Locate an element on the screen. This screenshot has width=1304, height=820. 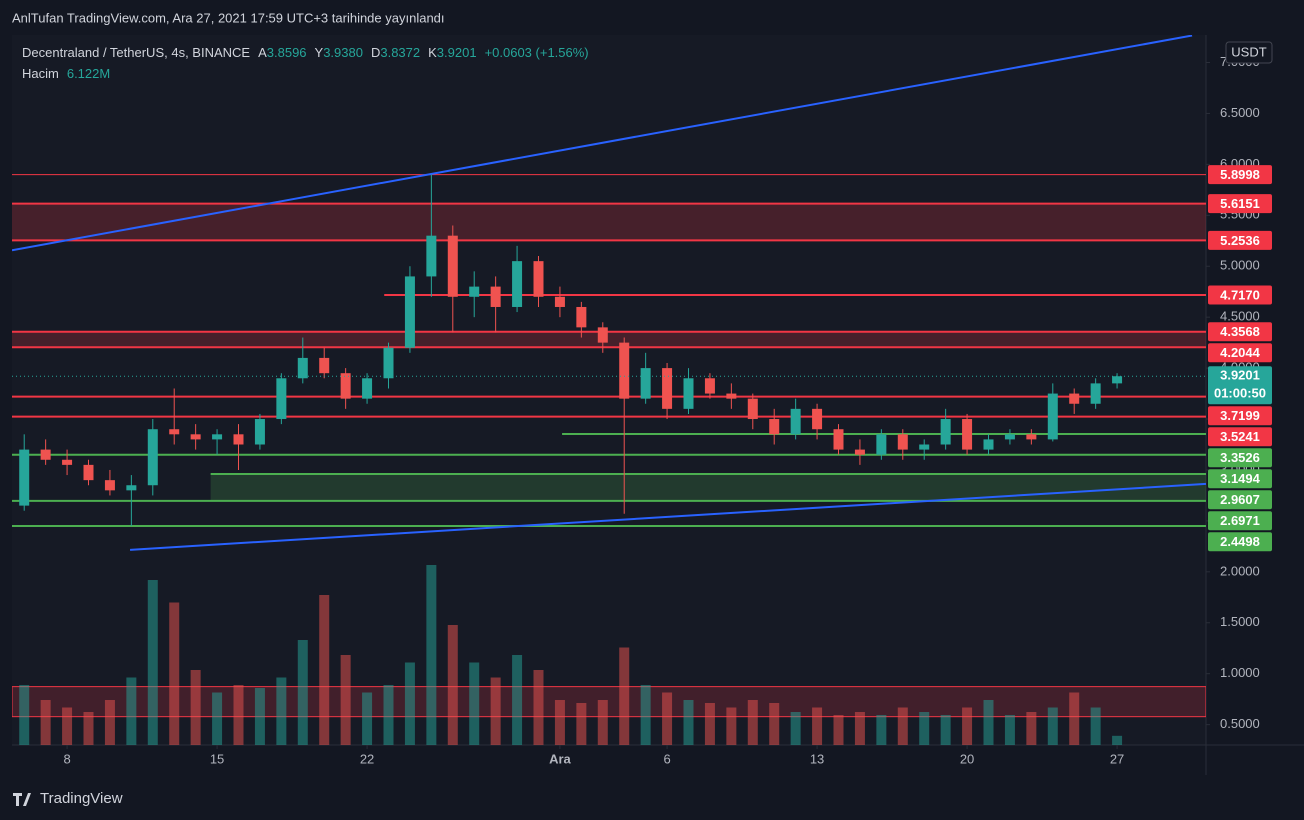
currency-label: USDT is located at coordinates (1248, 51).